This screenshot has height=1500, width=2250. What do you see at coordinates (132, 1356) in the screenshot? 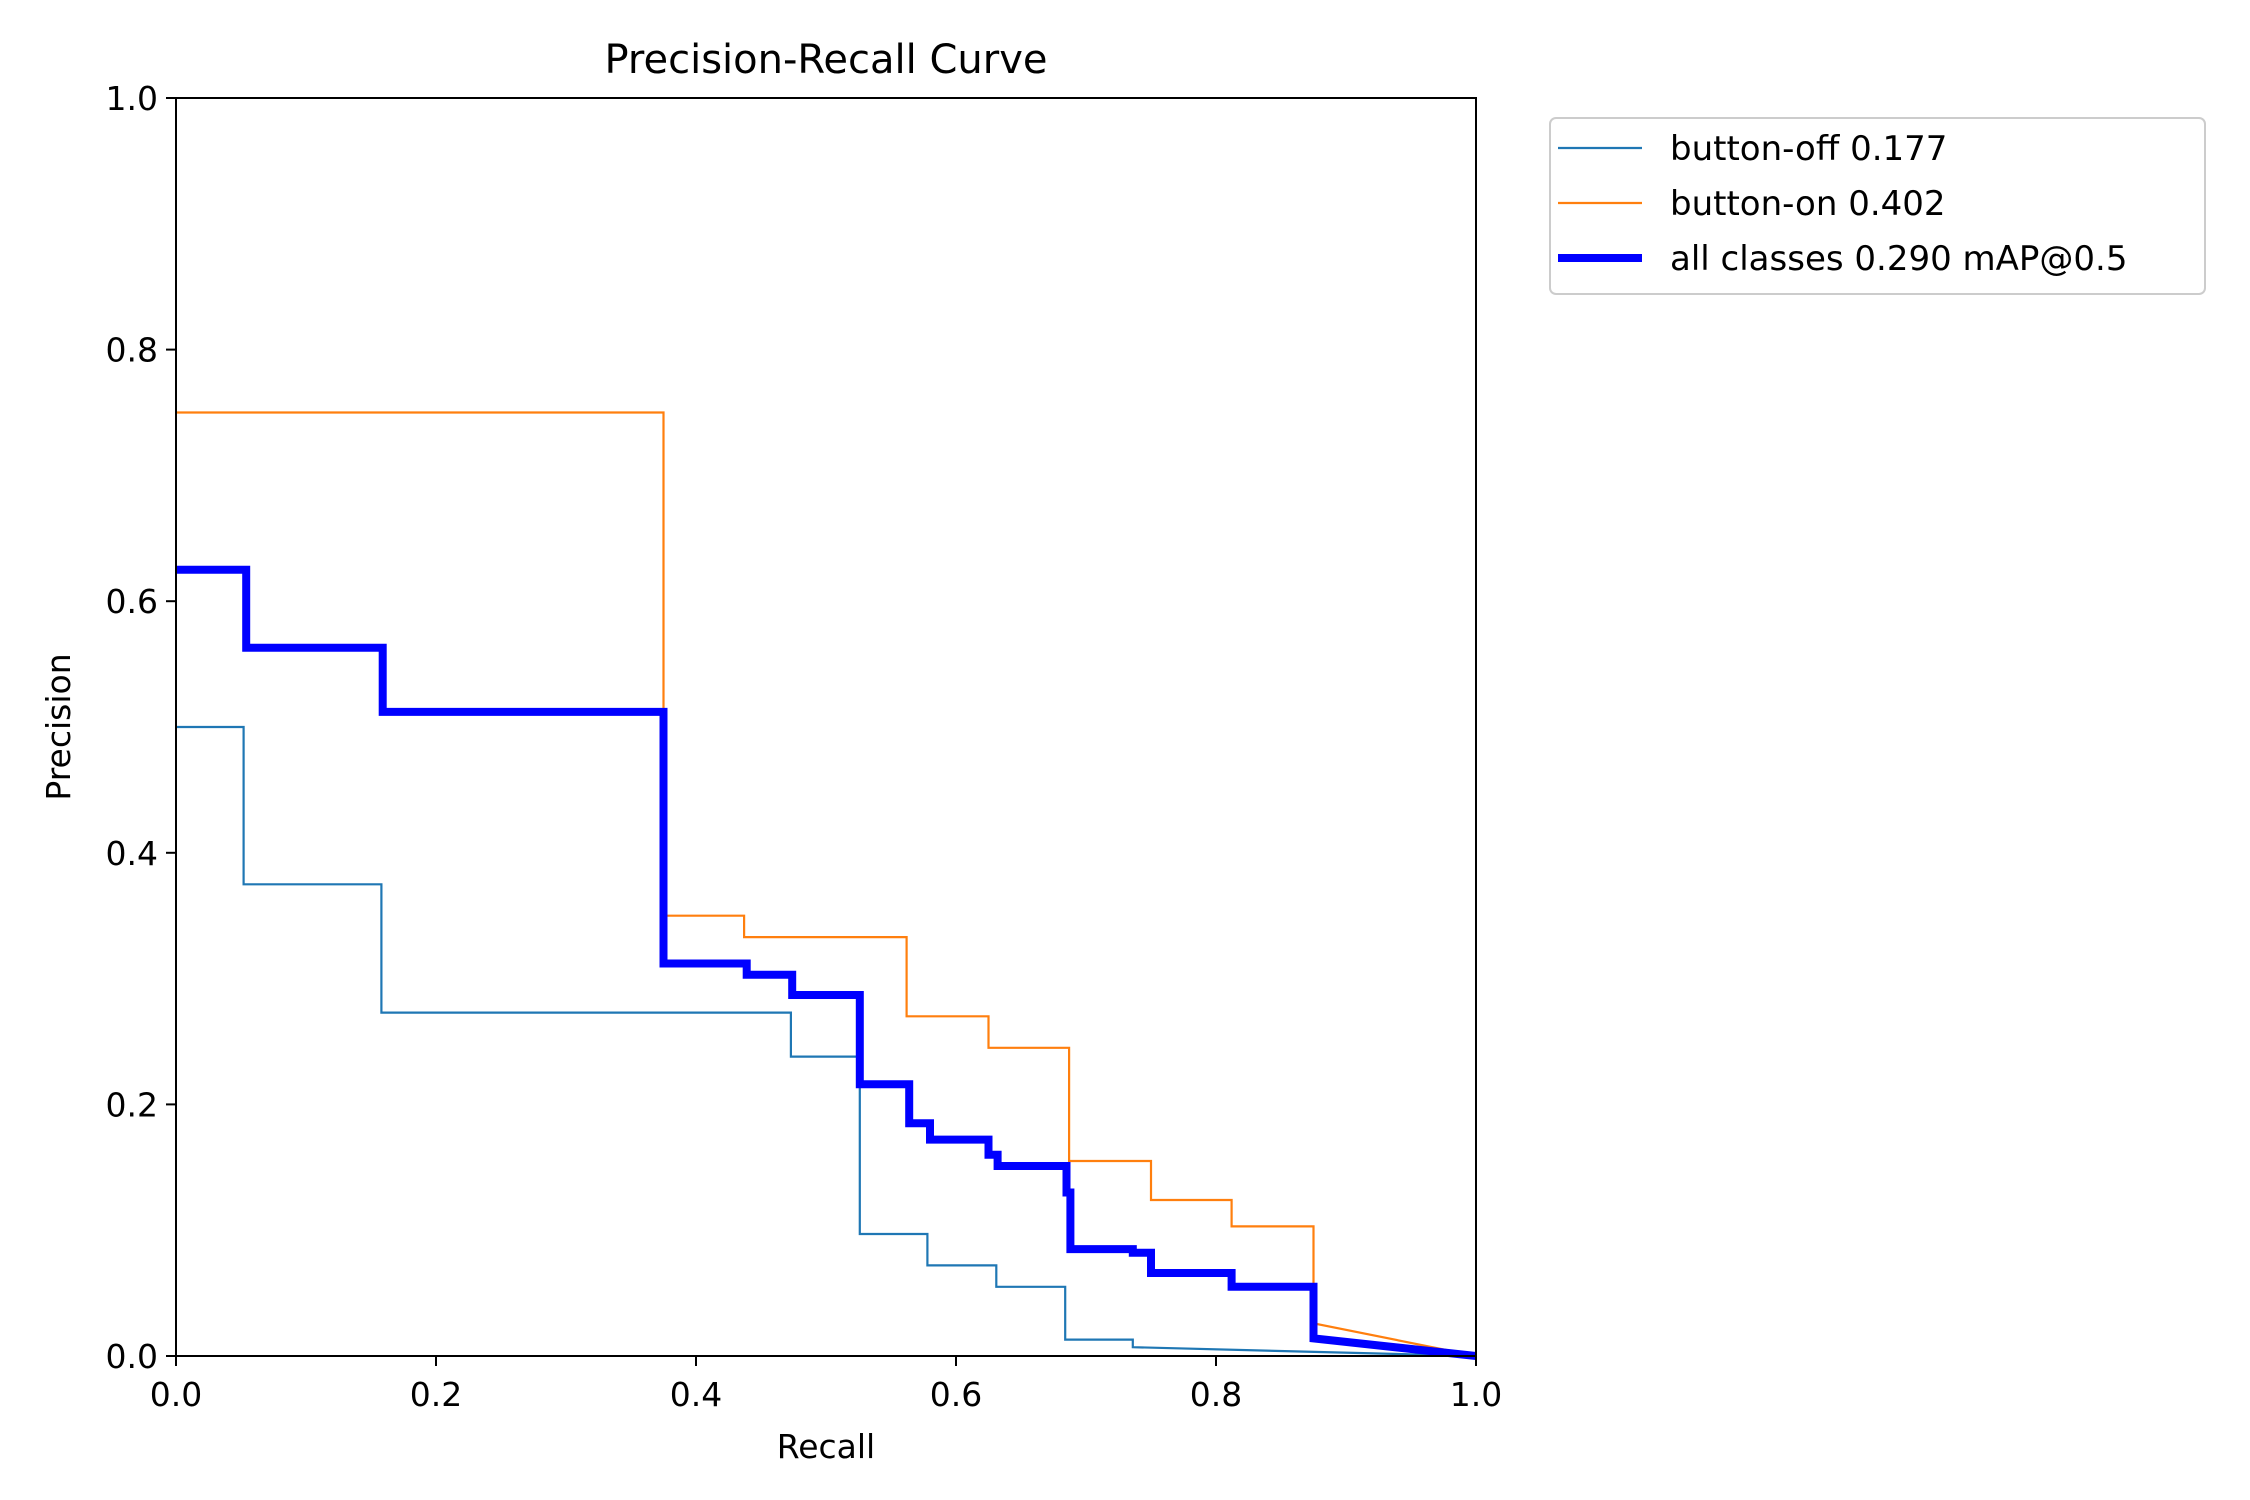
I see `y-tick-label: 0.0` at bounding box center [132, 1356].